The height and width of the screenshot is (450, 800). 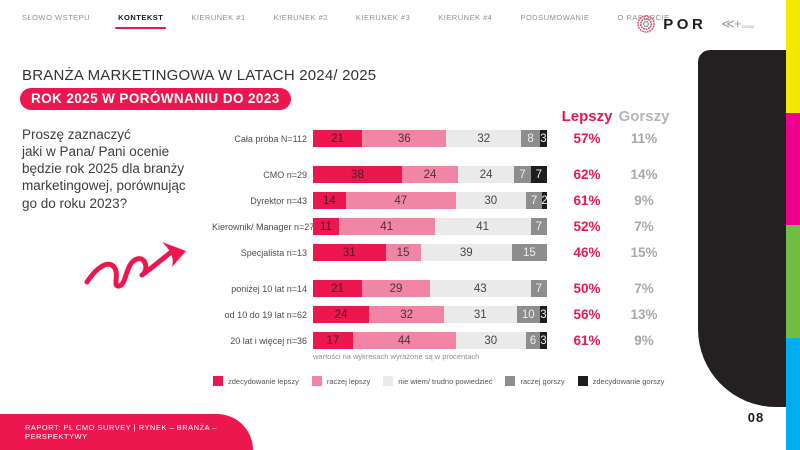 What do you see at coordinates (587, 226) in the screenshot?
I see `summary-lepszy-value: 52%` at bounding box center [587, 226].